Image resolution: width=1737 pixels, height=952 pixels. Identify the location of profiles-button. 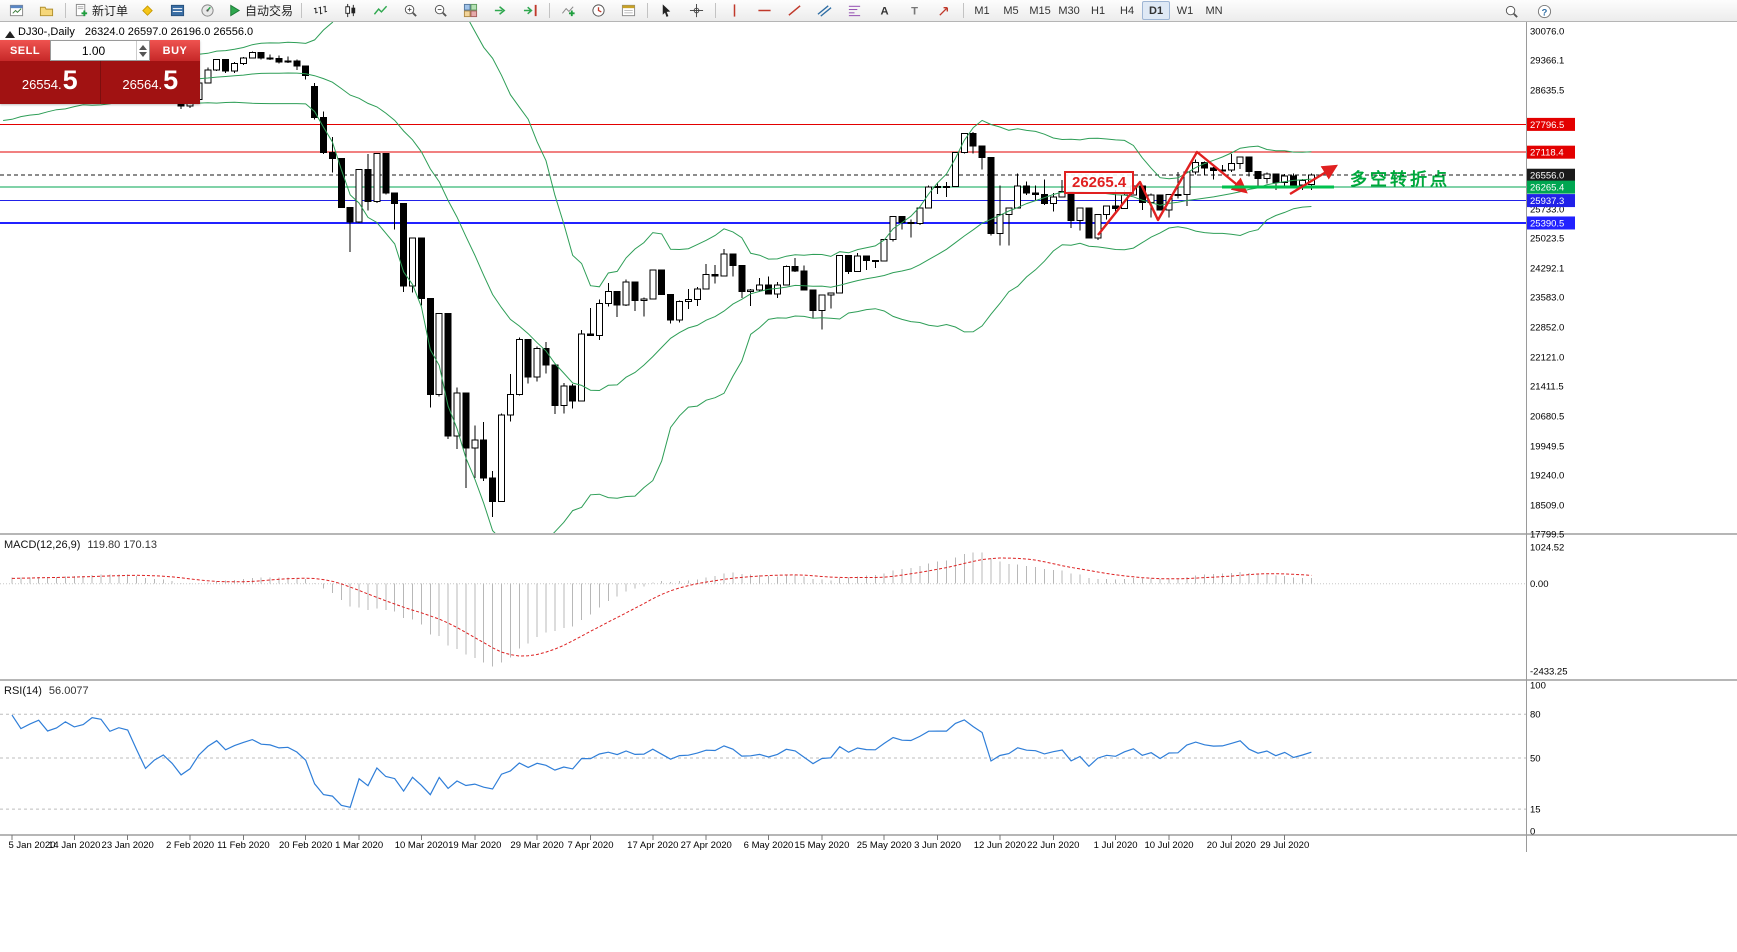
(46, 10).